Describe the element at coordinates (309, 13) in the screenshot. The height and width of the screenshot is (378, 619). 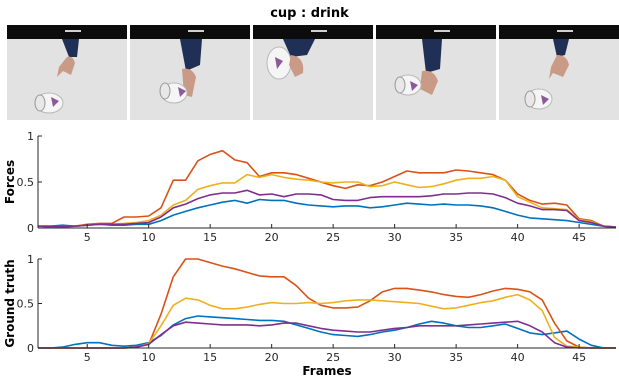
I see `figure-title: cup : drink` at that location.